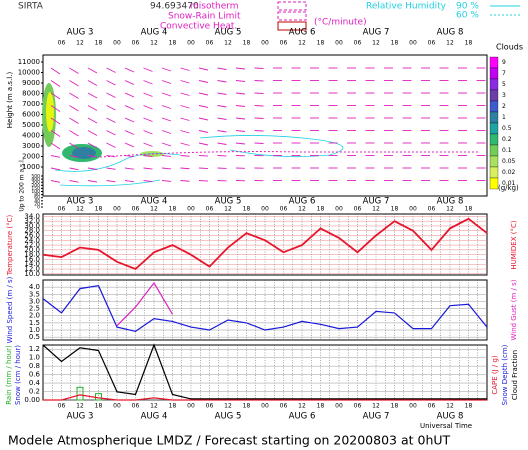 The image size is (528, 450). What do you see at coordinates (29, 73) in the screenshot?
I see `y-tick-label: 10000` at bounding box center [29, 73].